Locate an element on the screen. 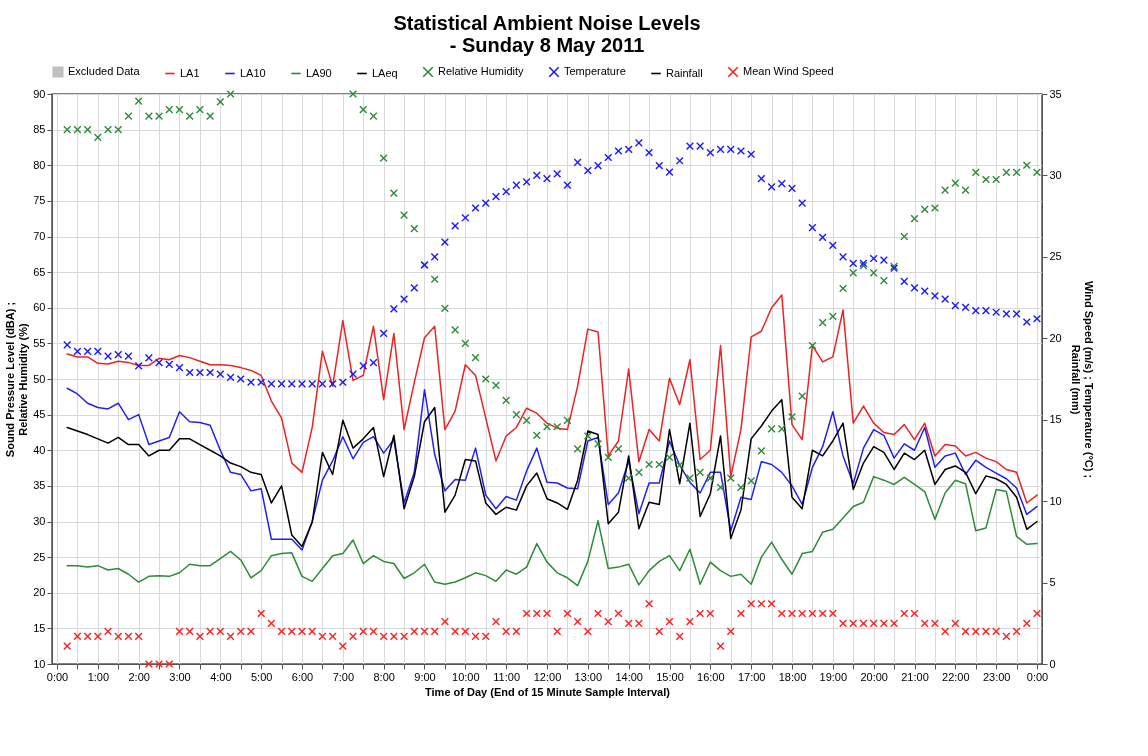 This screenshot has height=756, width=1148. y-tick-label: 75 is located at coordinates (39, 200).